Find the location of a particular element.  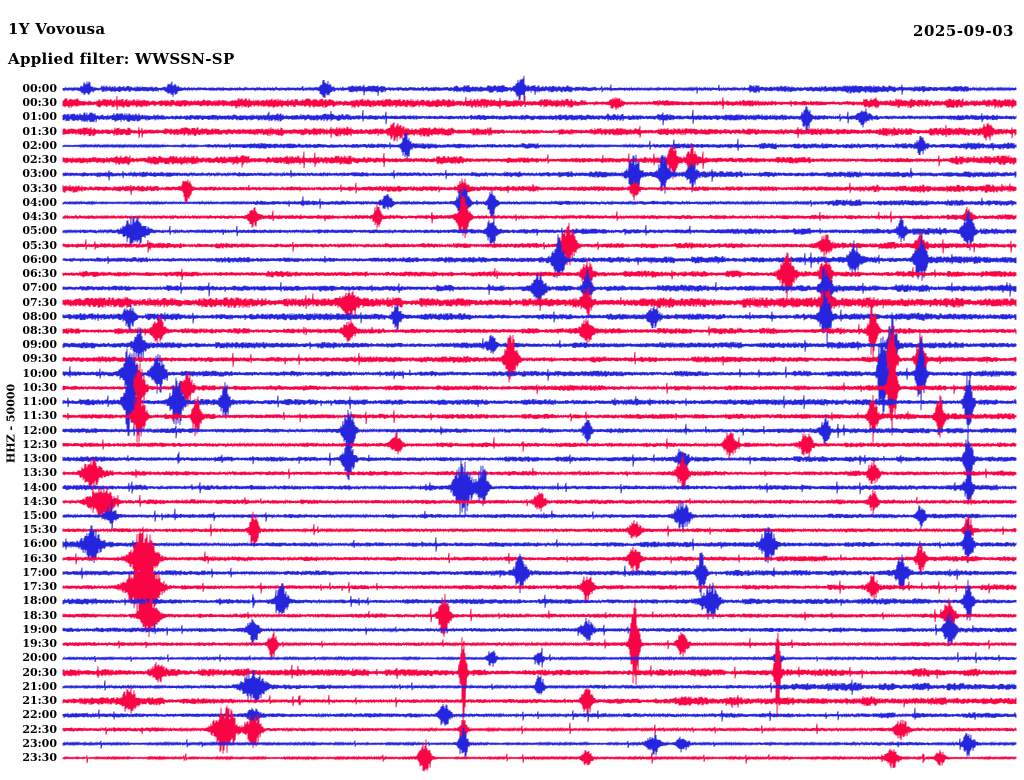

time-label: 03:30 is located at coordinates (39, 188).